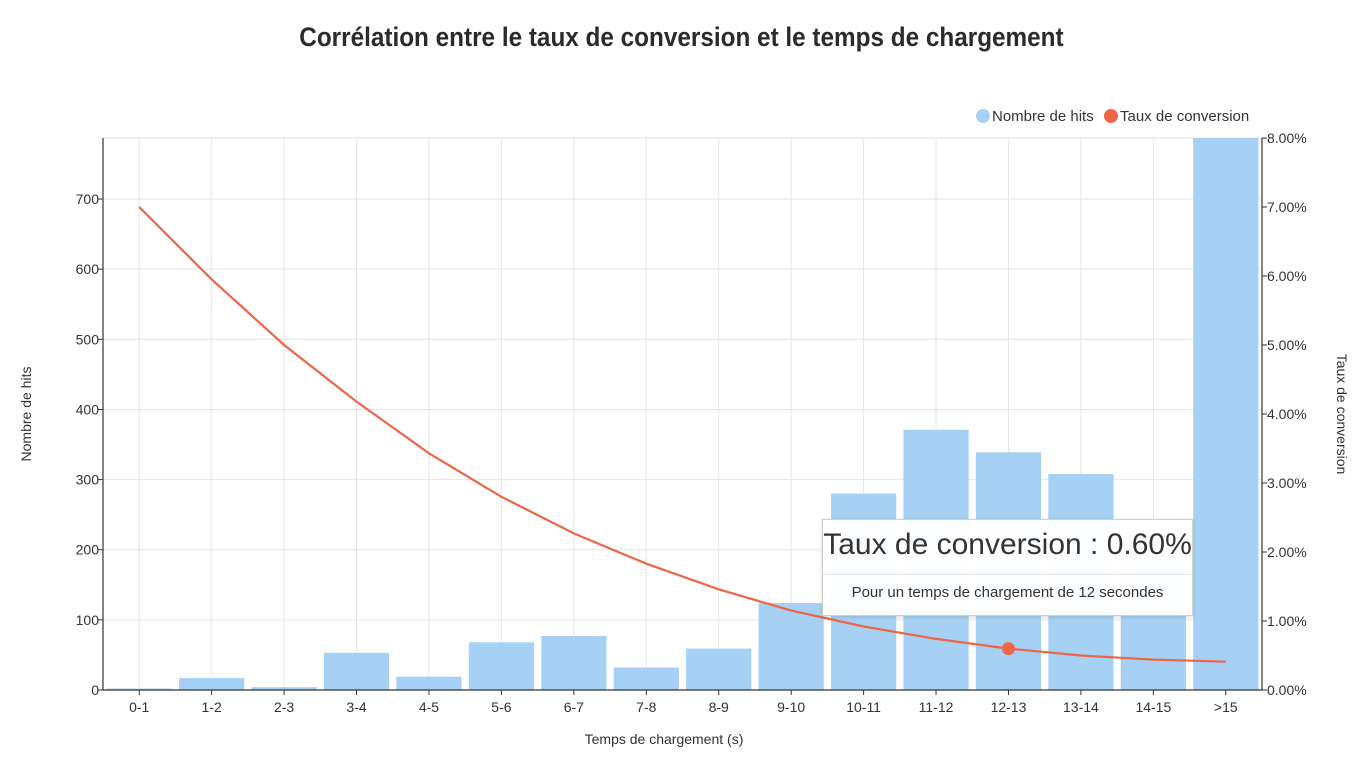 This screenshot has height=769, width=1363. What do you see at coordinates (1007, 574) in the screenshot?
I see `tooltip-divider` at bounding box center [1007, 574].